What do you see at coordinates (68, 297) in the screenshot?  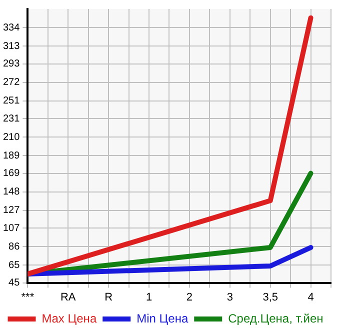 I see `x-tick-label: RA` at bounding box center [68, 297].